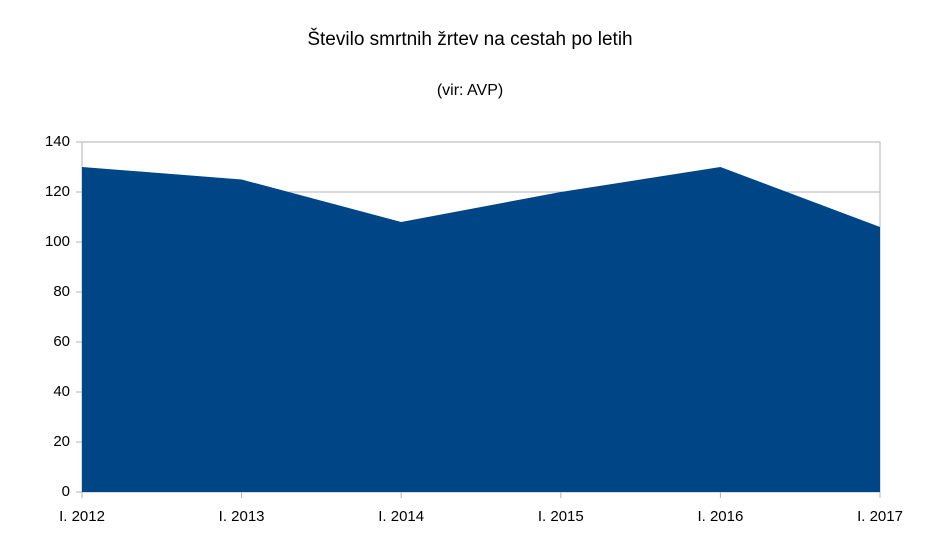  What do you see at coordinates (470, 90) in the screenshot?
I see `chart-subtitle: (vir: AVP)` at bounding box center [470, 90].